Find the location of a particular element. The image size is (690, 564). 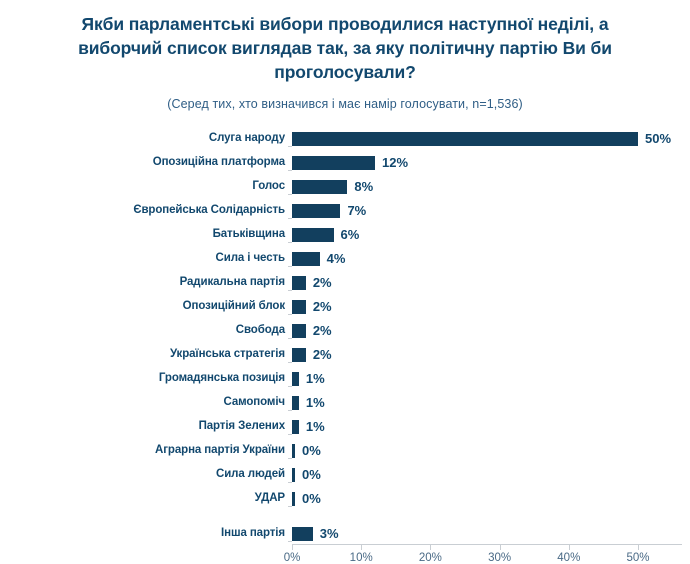

bar-row: Батьківщина 6% is located at coordinates (345, 235).